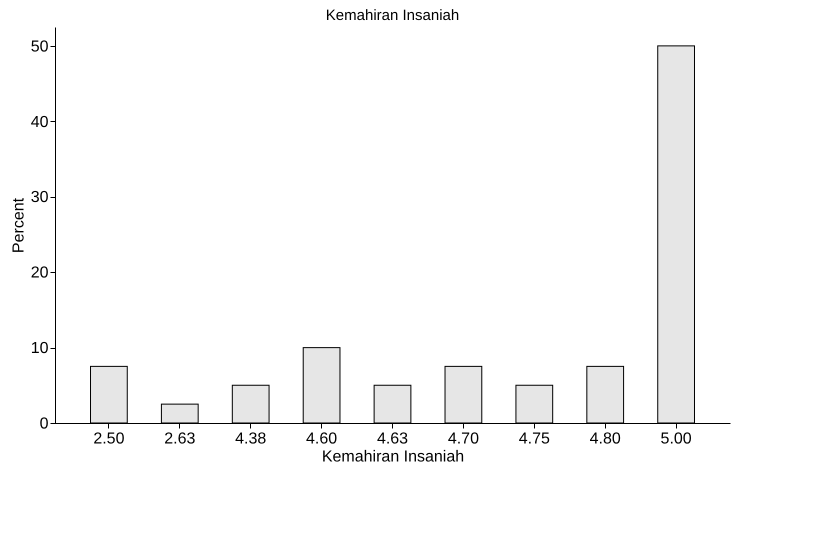 Image resolution: width=827 pixels, height=545 pixels. I want to click on y-tick-label: 30, so click(39, 197).